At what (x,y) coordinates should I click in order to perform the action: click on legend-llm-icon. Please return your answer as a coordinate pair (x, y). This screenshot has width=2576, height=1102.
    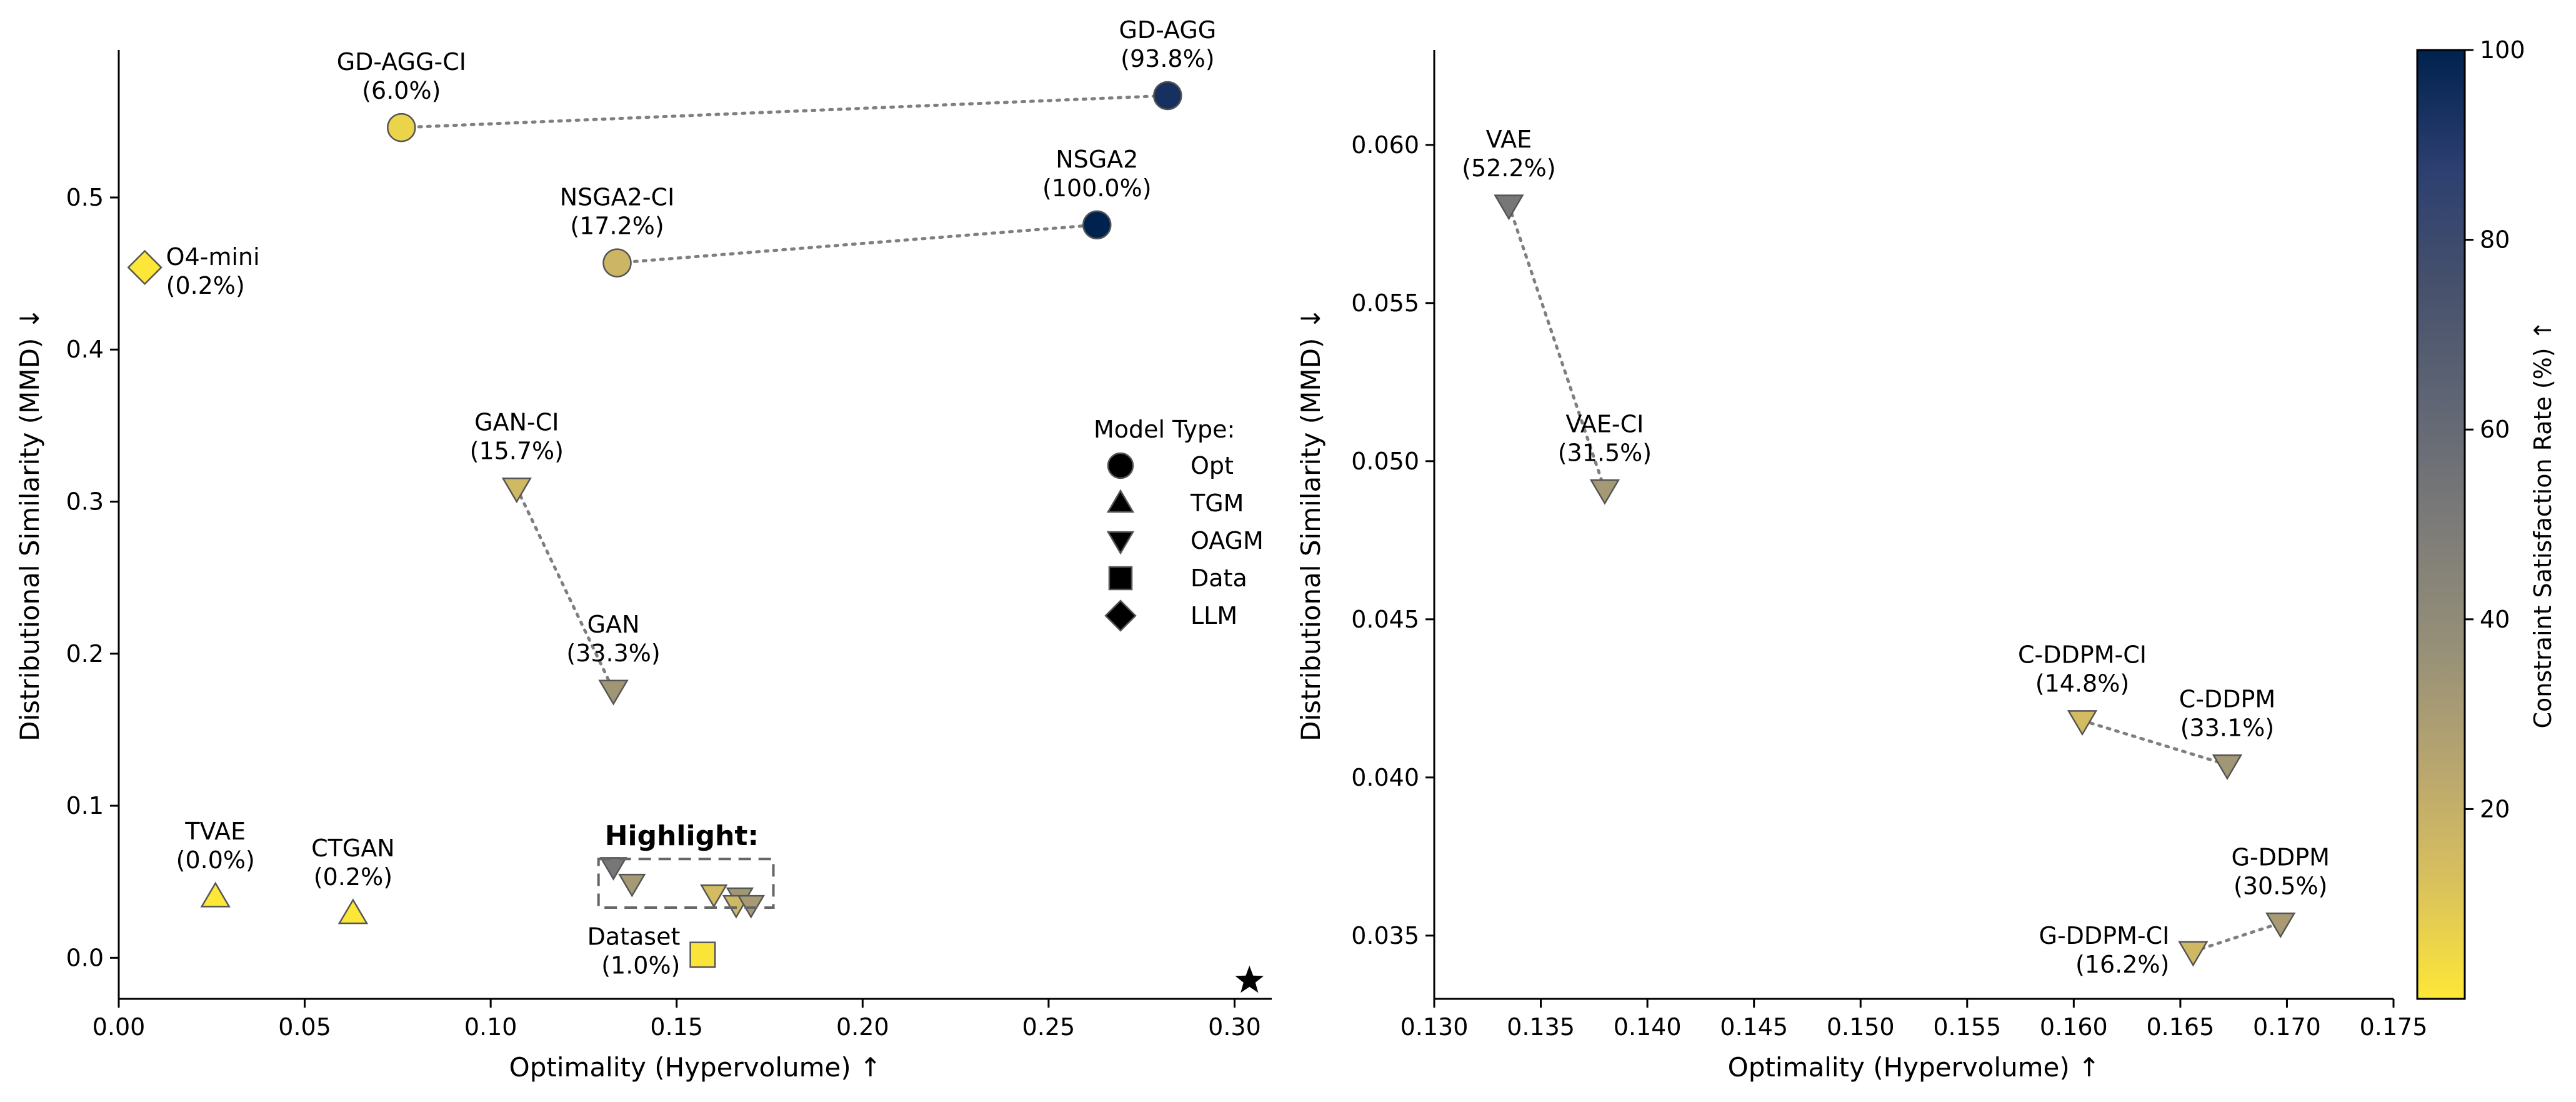
    Looking at the image, I should click on (1120, 616).